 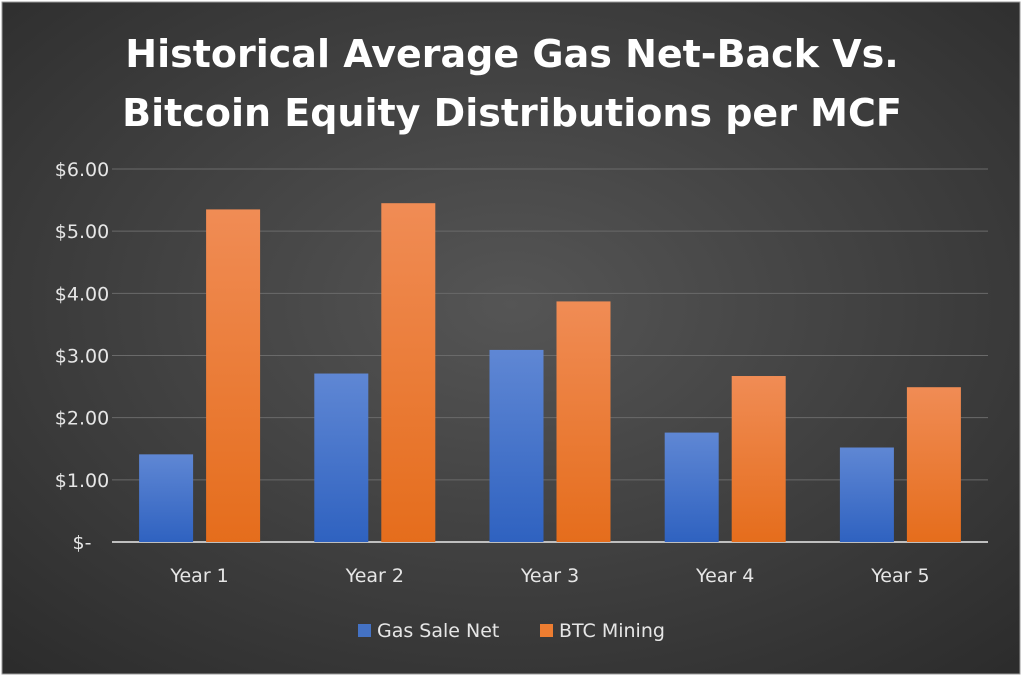 What do you see at coordinates (198, 576) in the screenshot?
I see `x-tick-label: Year 1` at bounding box center [198, 576].